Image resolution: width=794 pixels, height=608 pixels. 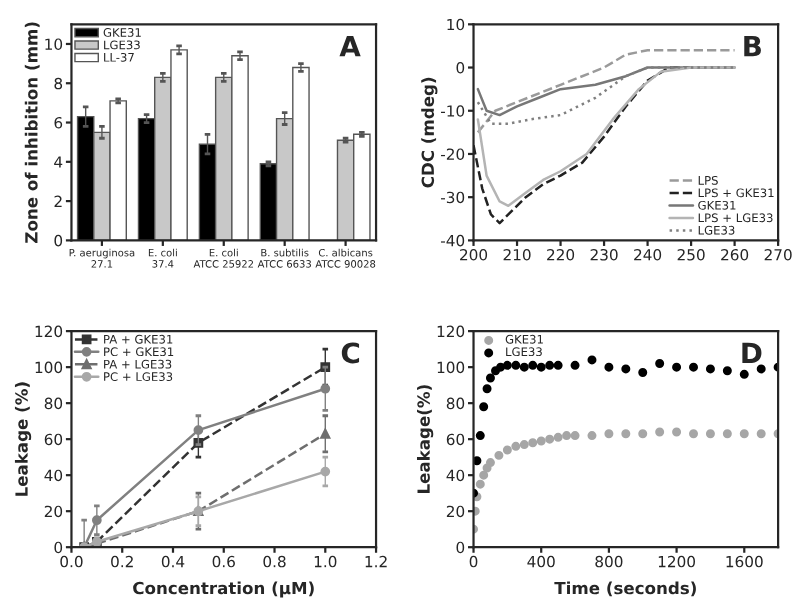 What do you see at coordinates (223, 589) in the screenshot?
I see `x-axis-title: Concentration (μM)` at bounding box center [223, 589].